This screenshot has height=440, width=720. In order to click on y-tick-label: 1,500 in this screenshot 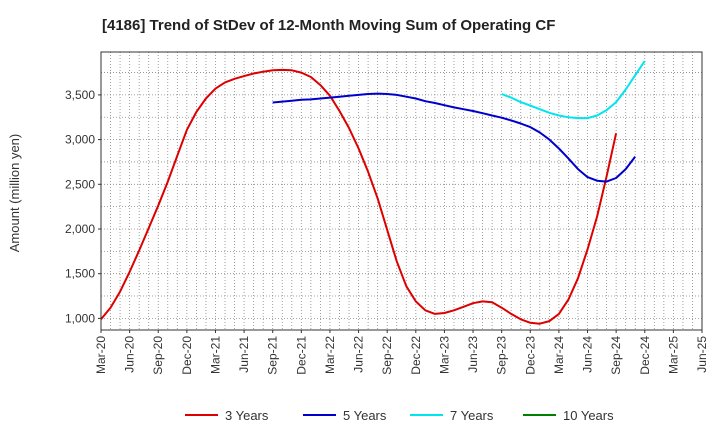, I will do `click(80, 274)`.